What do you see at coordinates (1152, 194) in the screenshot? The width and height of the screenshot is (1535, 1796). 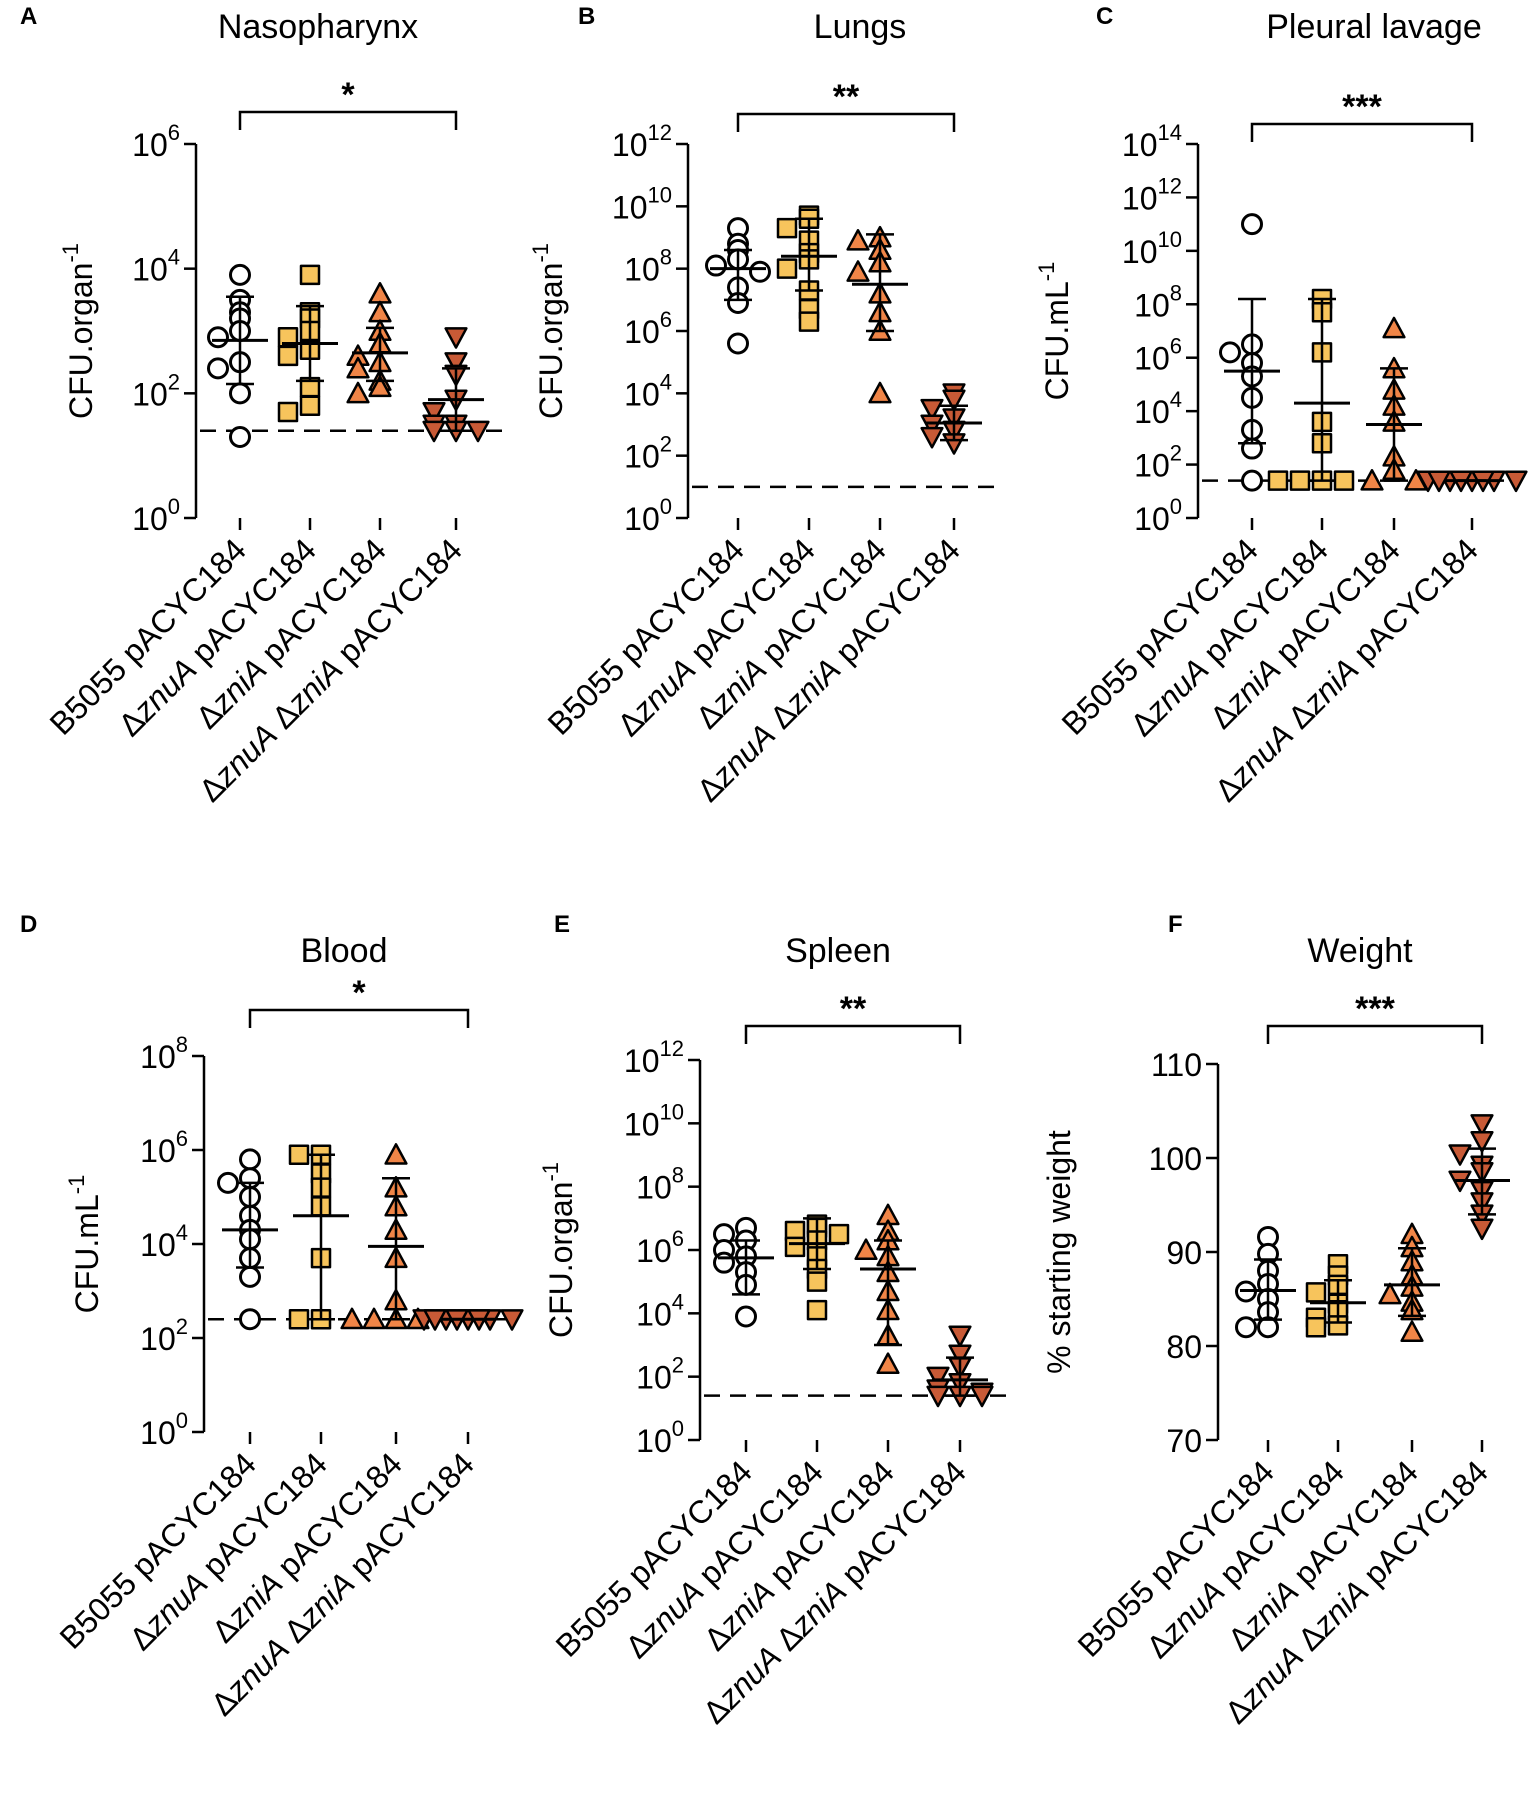 I see `y-tick-label-c-6: 10¹²` at bounding box center [1152, 194].